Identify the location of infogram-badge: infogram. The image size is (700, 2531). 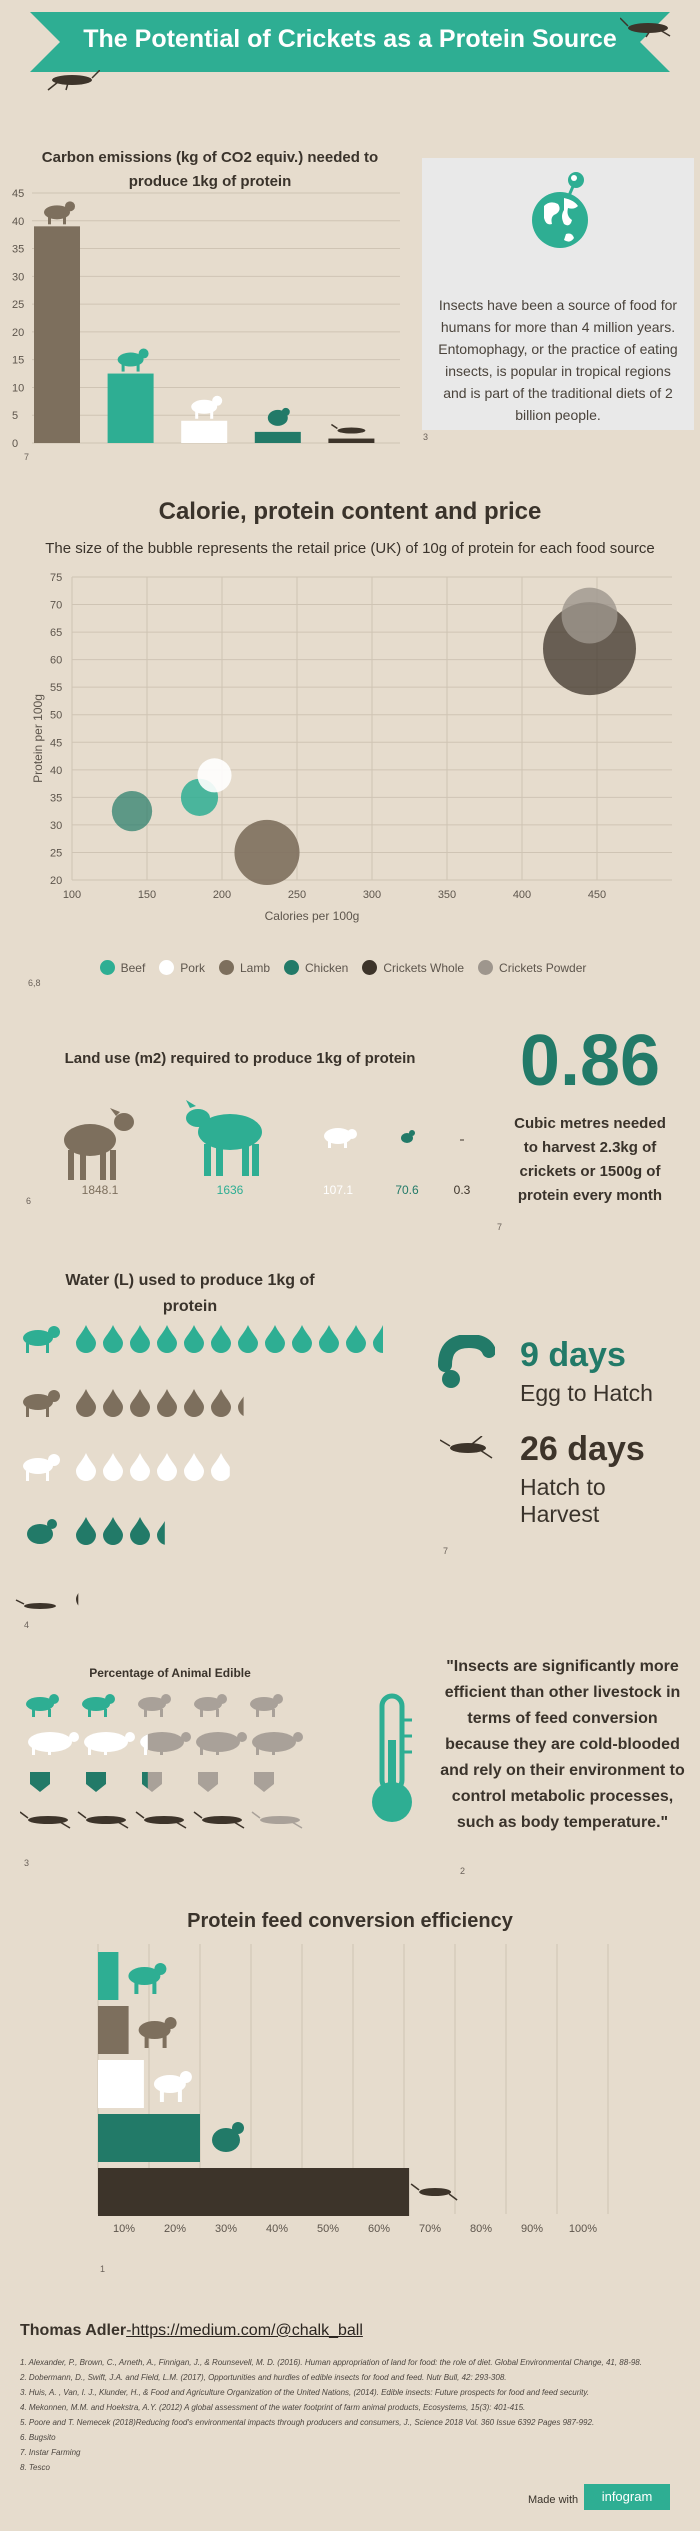
(627, 2497).